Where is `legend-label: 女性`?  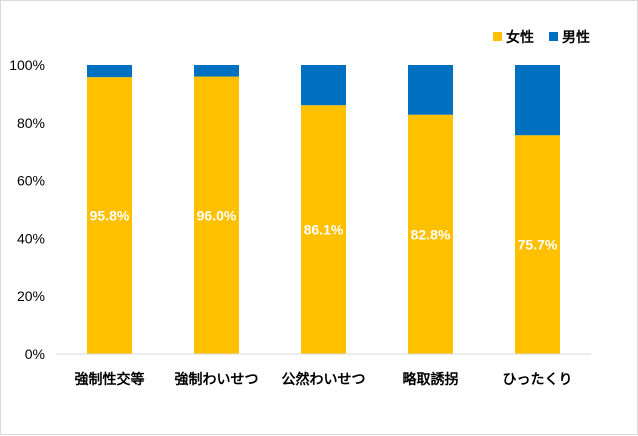 legend-label: 女性 is located at coordinates (520, 37).